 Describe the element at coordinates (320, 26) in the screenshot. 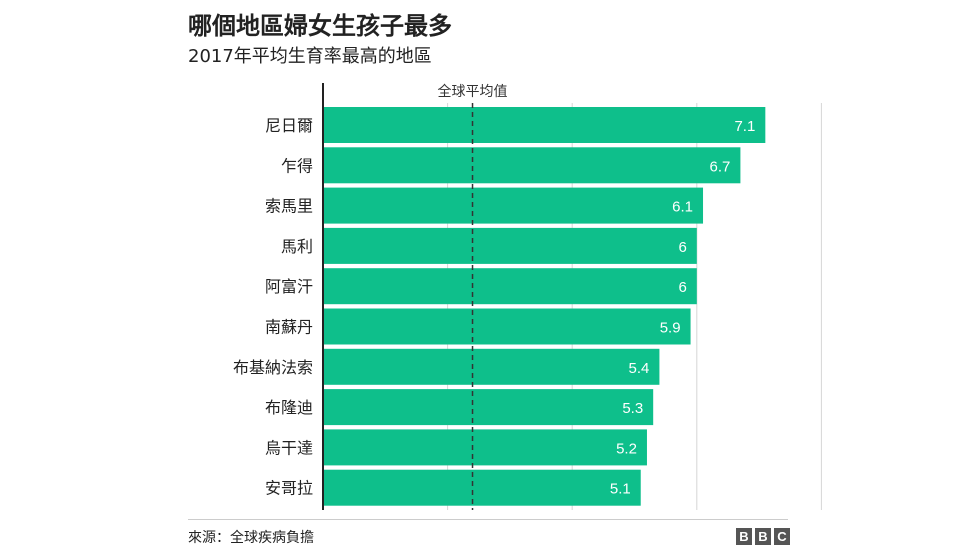

I see `chart-title: 哪個地區婦女生孩子最多` at that location.